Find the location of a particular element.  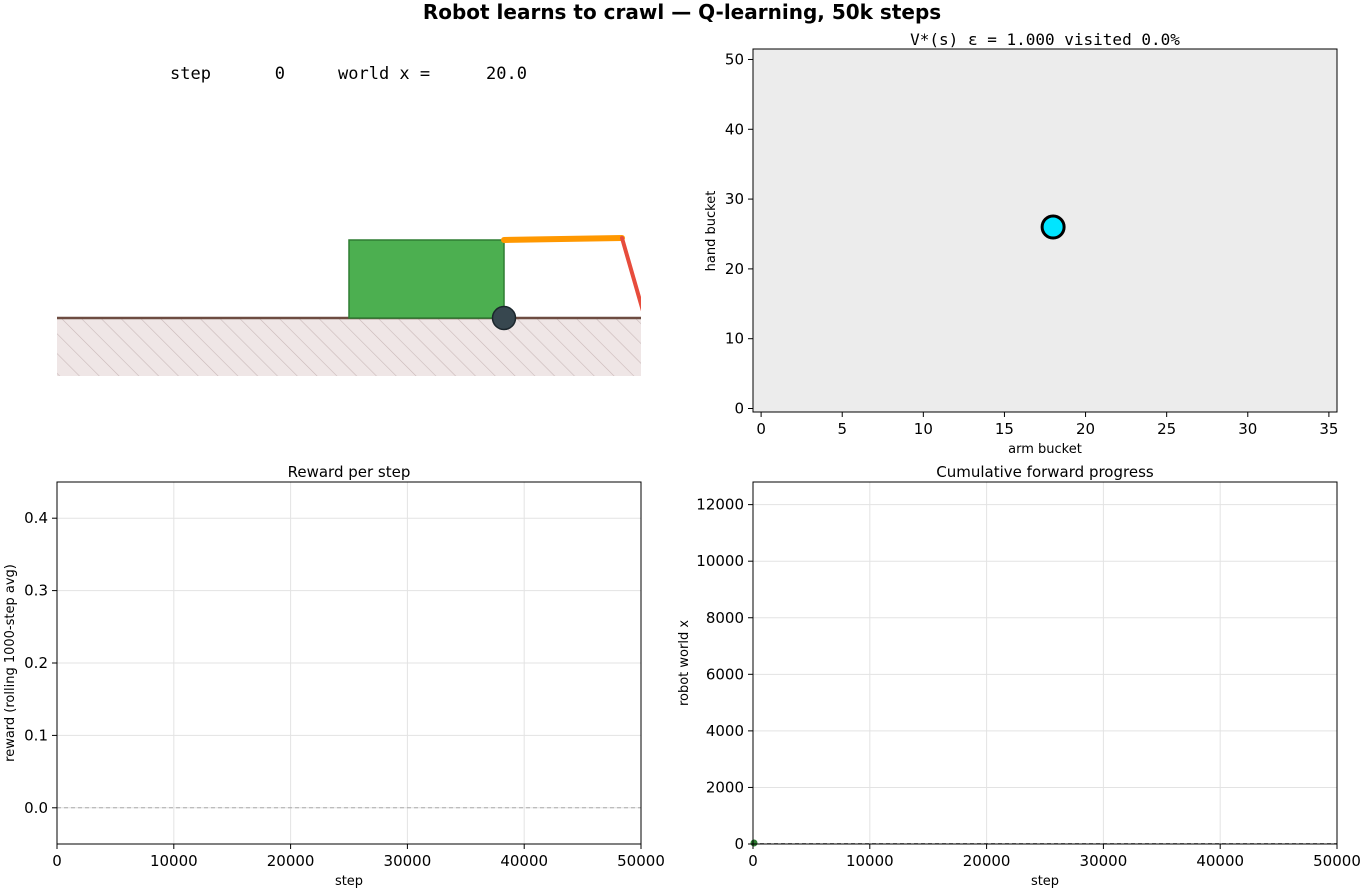

progress-xtick-label: 20000 is located at coordinates (987, 861).